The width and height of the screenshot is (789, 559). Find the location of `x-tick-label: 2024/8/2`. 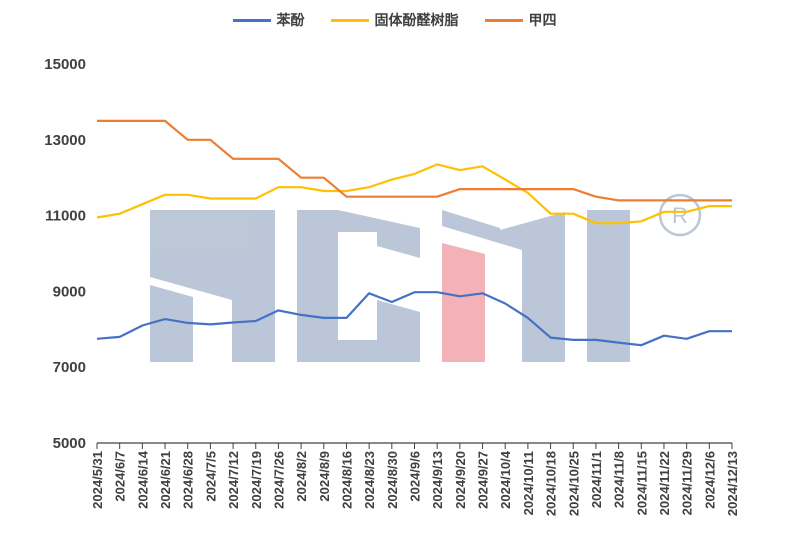

x-tick-label: 2024/8/2 is located at coordinates (301, 476).